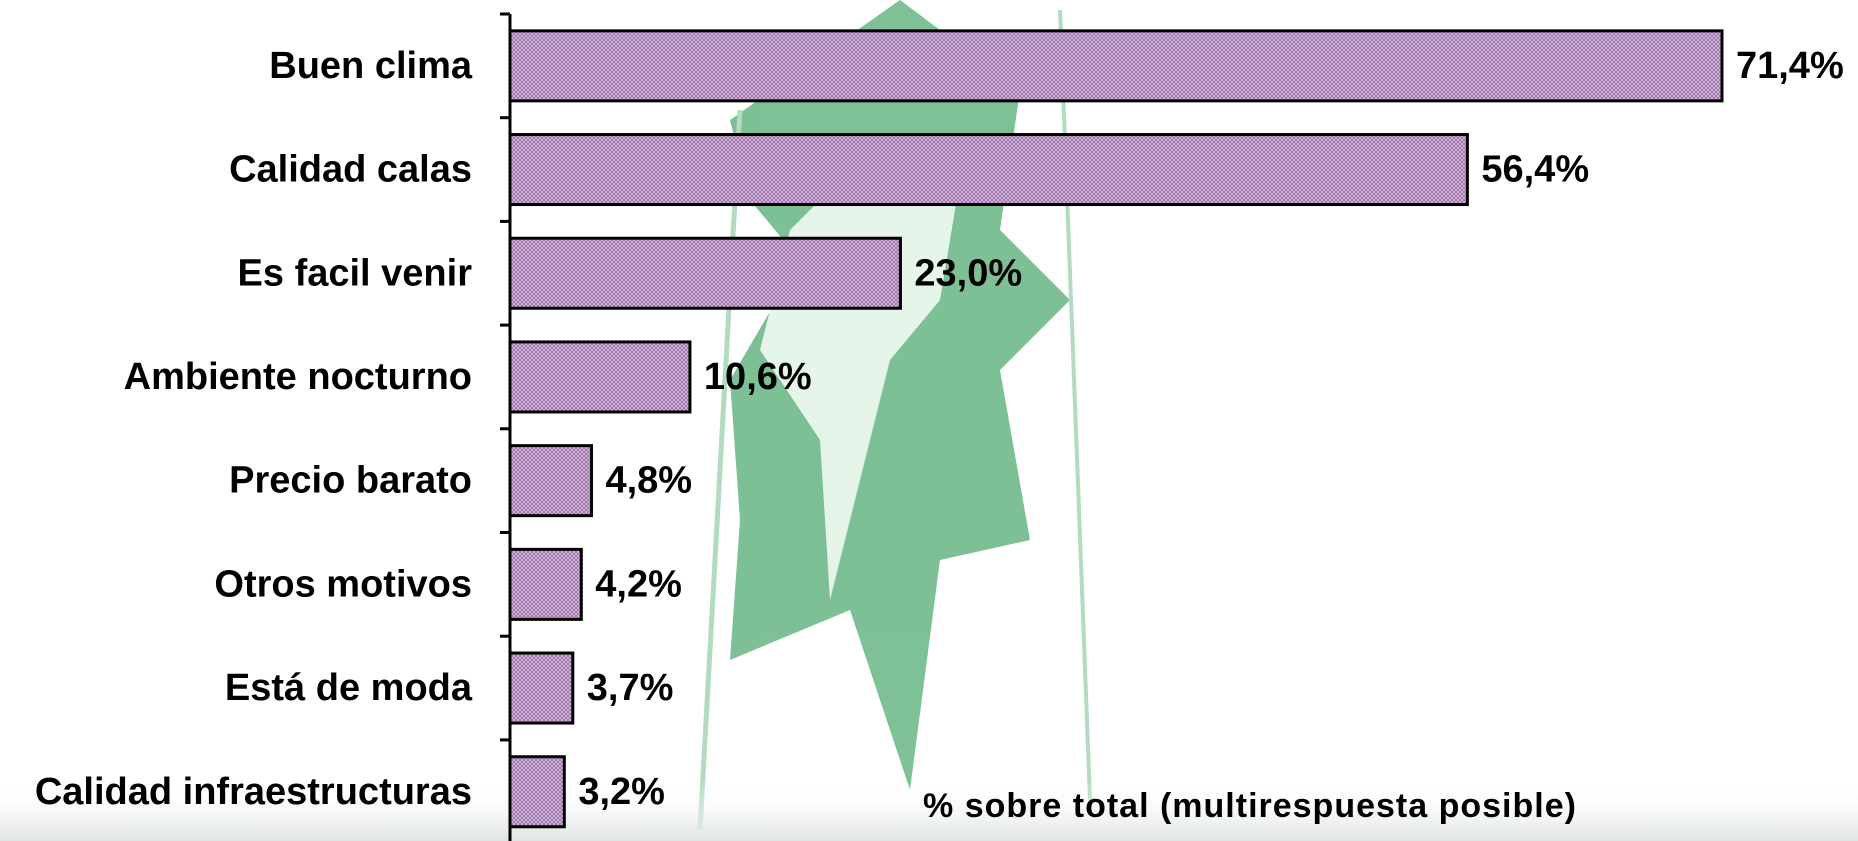 This screenshot has width=1858, height=841. I want to click on annotation: % sobre total (multirespuesta posible), so click(1250, 806).